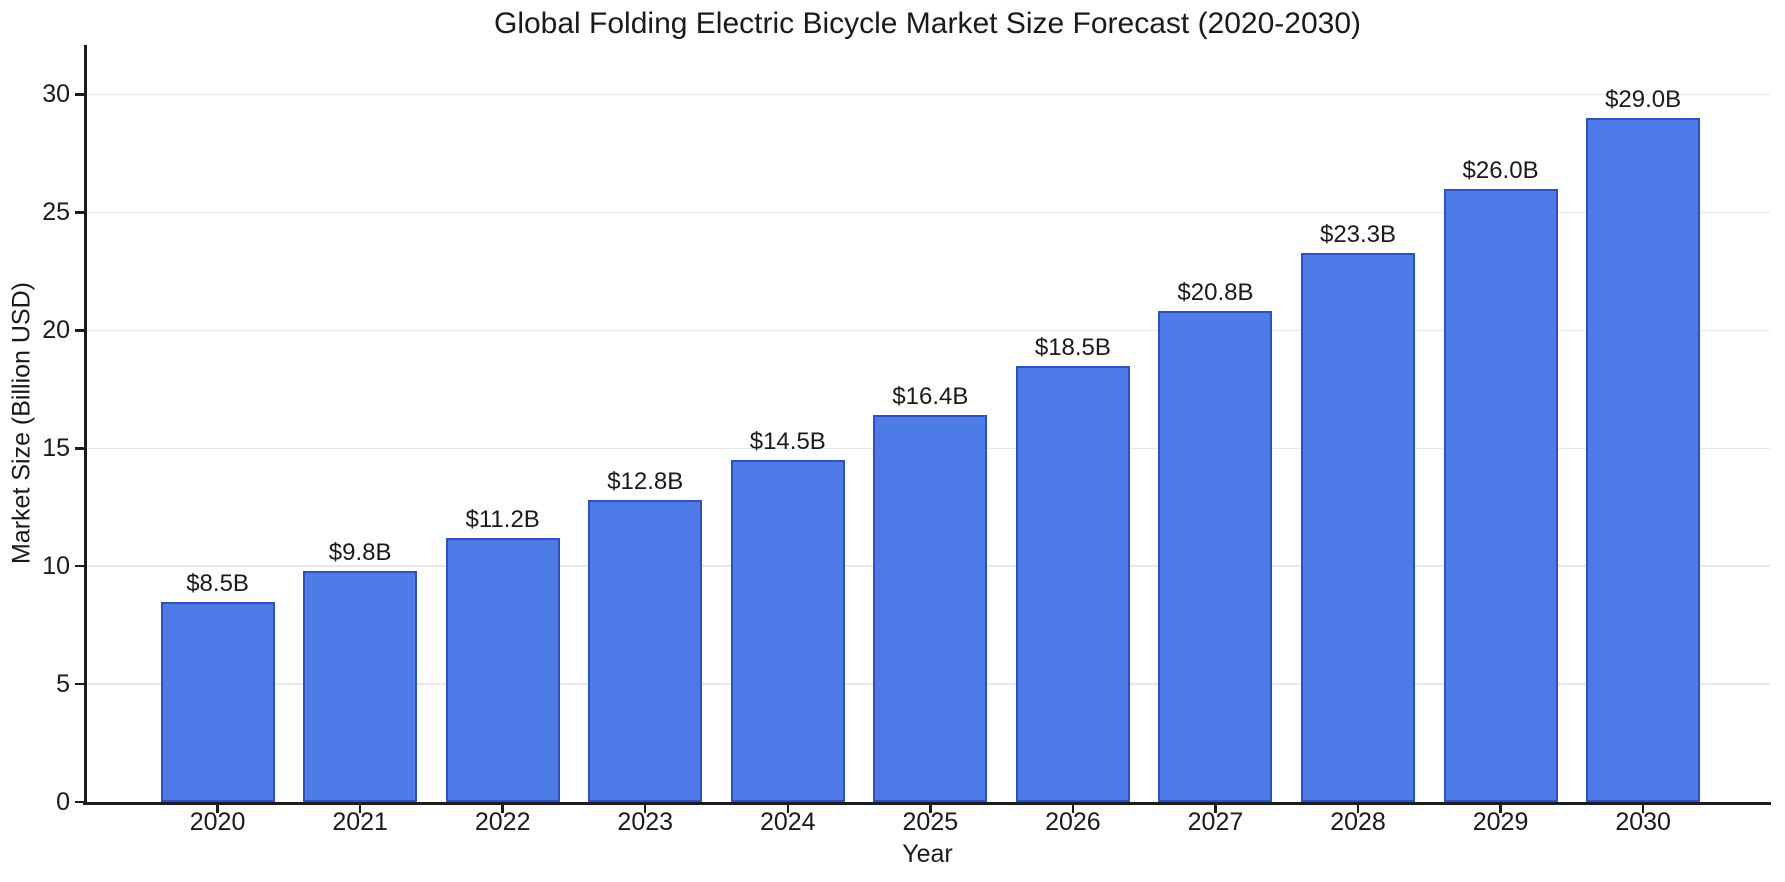 The width and height of the screenshot is (1785, 882). I want to click on x-tick-label: 2024, so click(787, 822).